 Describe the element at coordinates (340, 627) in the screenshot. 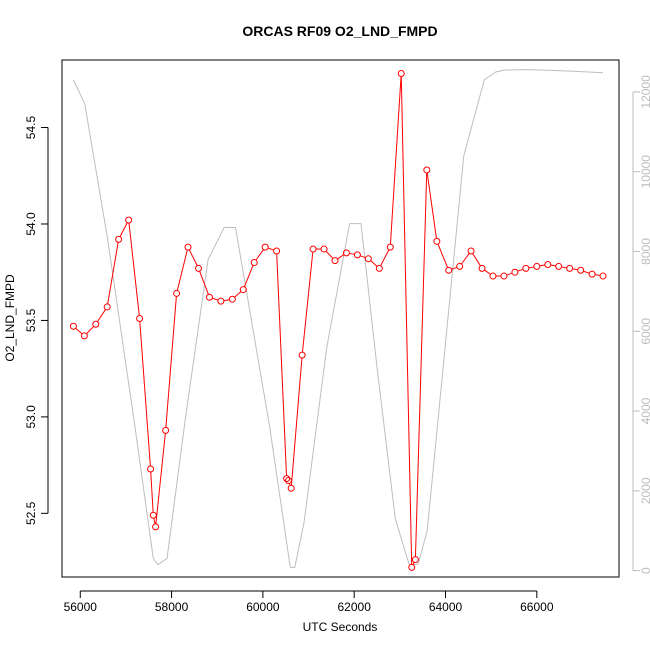

I see `x-axis-label: UTC Seconds` at that location.